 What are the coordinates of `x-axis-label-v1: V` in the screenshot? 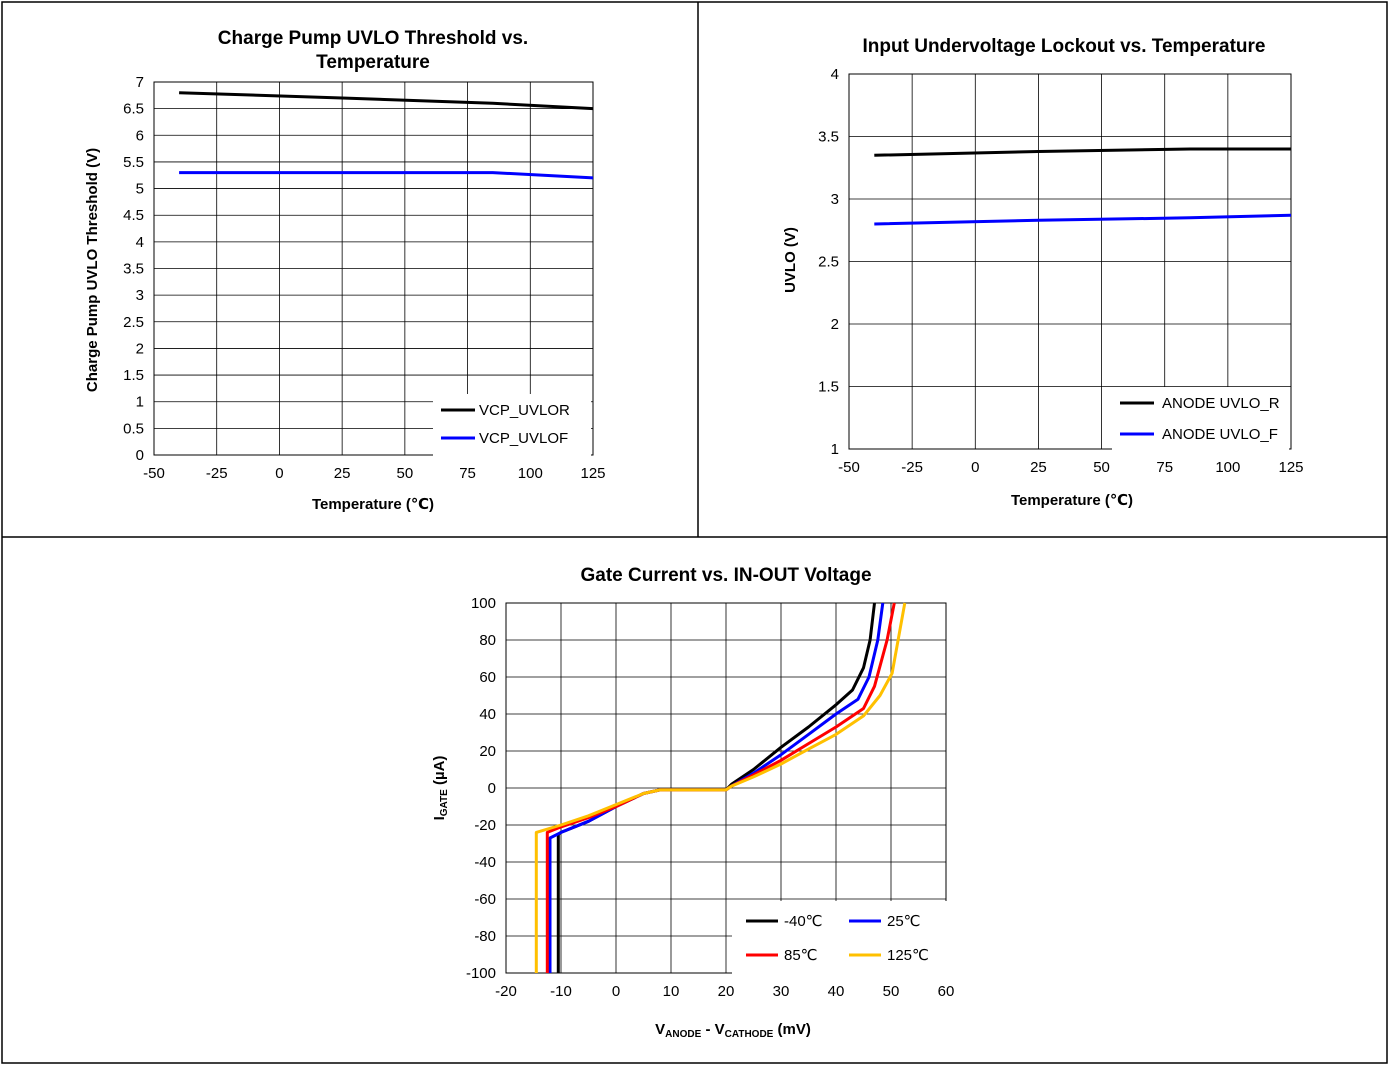 It's located at (660, 1029).